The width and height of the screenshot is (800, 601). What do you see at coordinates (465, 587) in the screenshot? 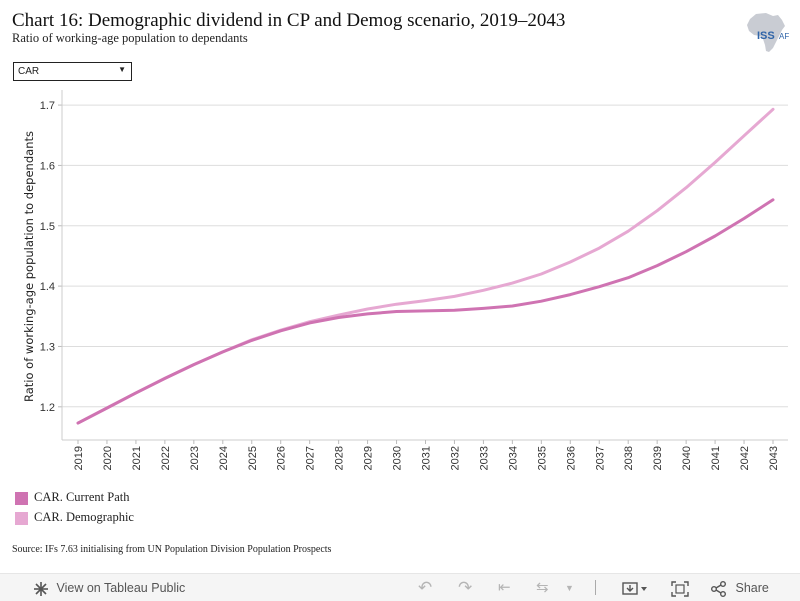
I see `redo-icon: ↷` at bounding box center [465, 587].